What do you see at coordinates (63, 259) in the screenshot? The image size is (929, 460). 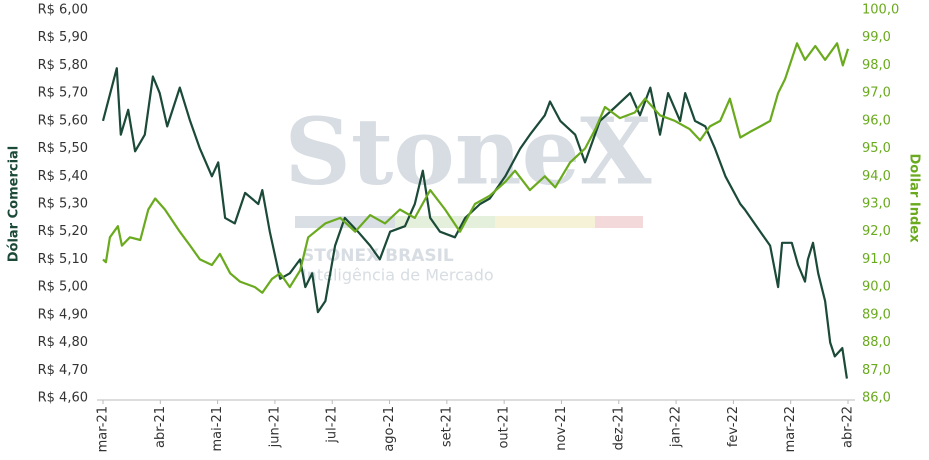 I see `y-tick-label: R$ 5,10` at bounding box center [63, 259].